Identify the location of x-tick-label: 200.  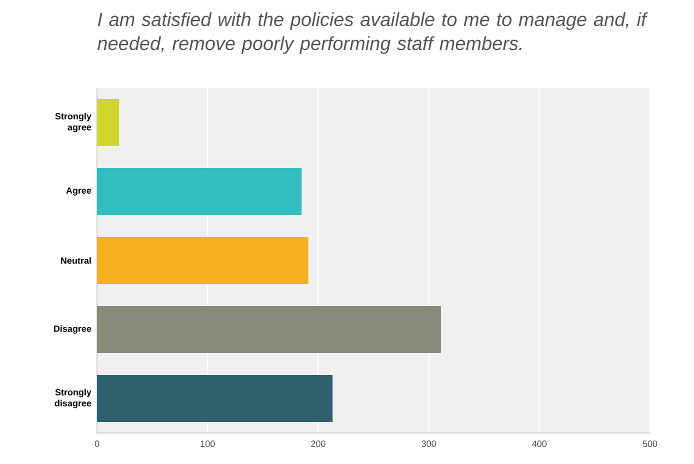
(318, 443).